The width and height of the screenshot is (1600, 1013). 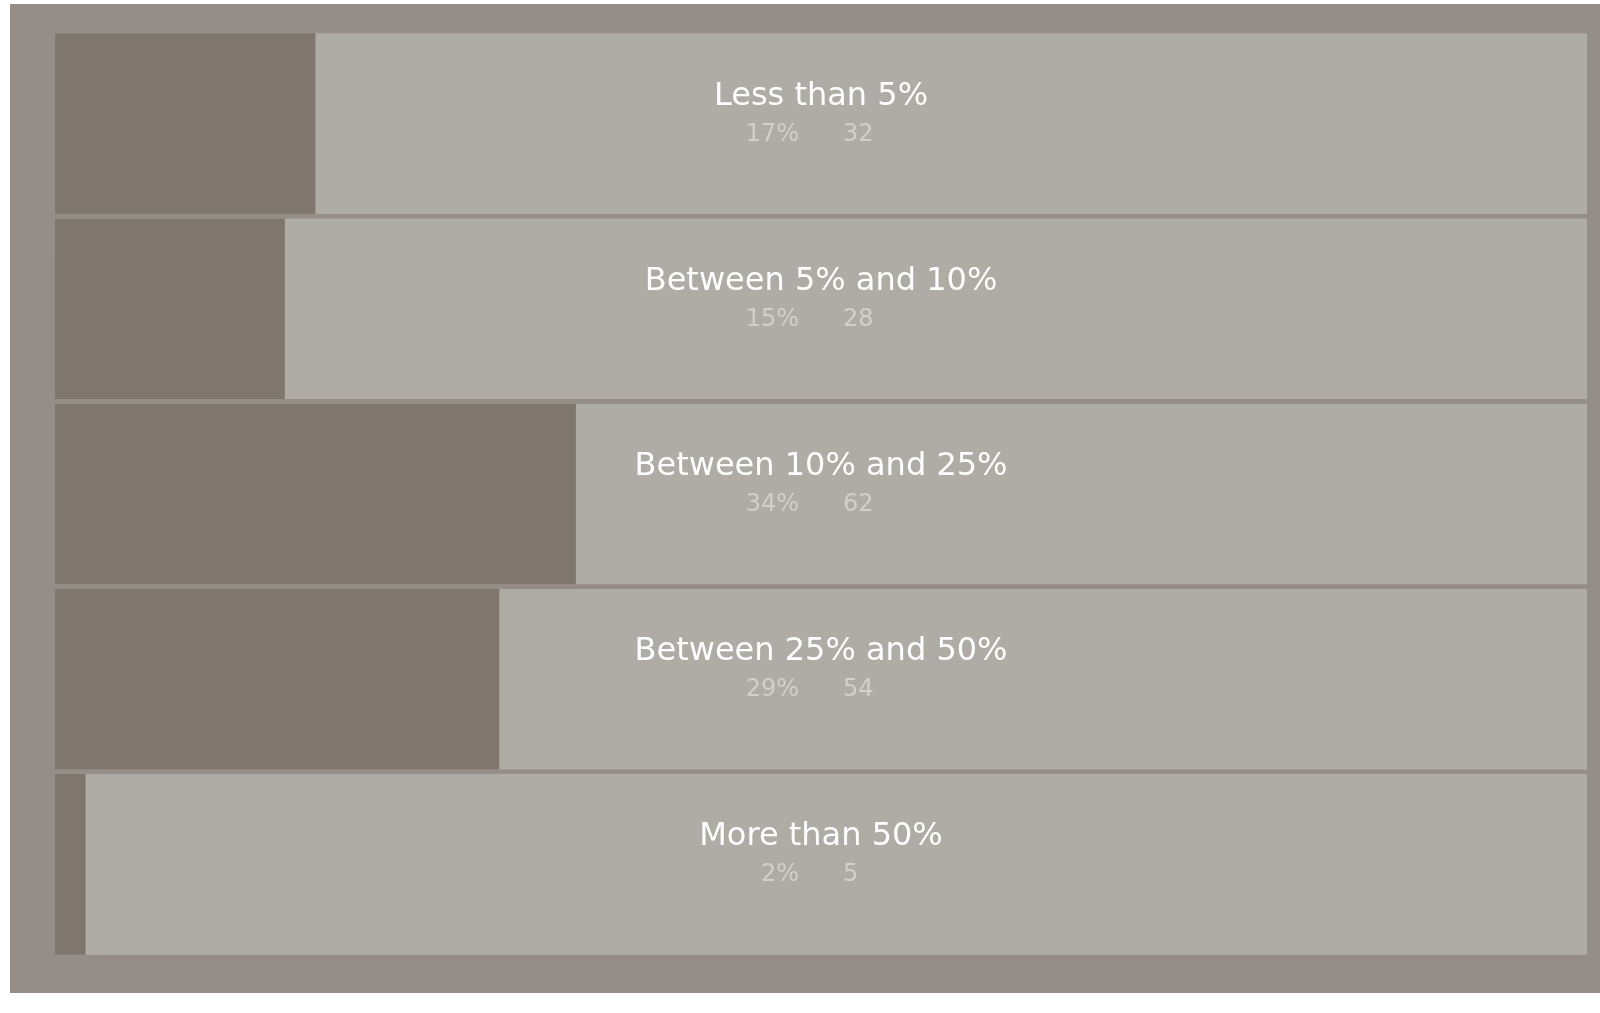 What do you see at coordinates (821, 278) in the screenshot?
I see `y-tick-label: Between 5% and 10%` at bounding box center [821, 278].